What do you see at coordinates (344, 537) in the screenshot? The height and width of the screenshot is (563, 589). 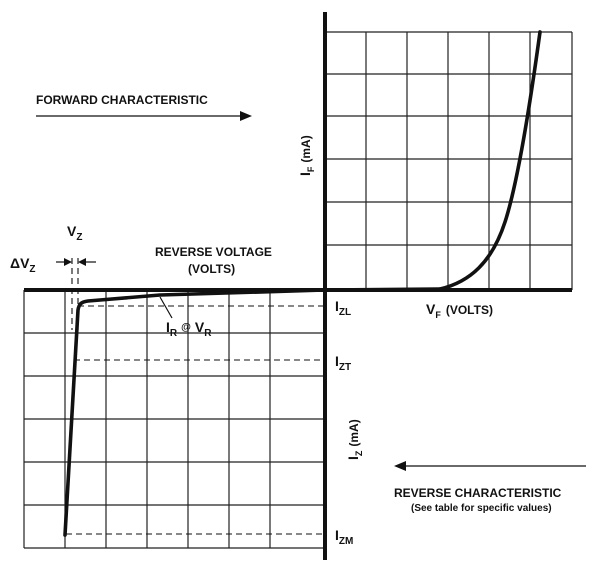 I see `izm-label: IZM` at bounding box center [344, 537].